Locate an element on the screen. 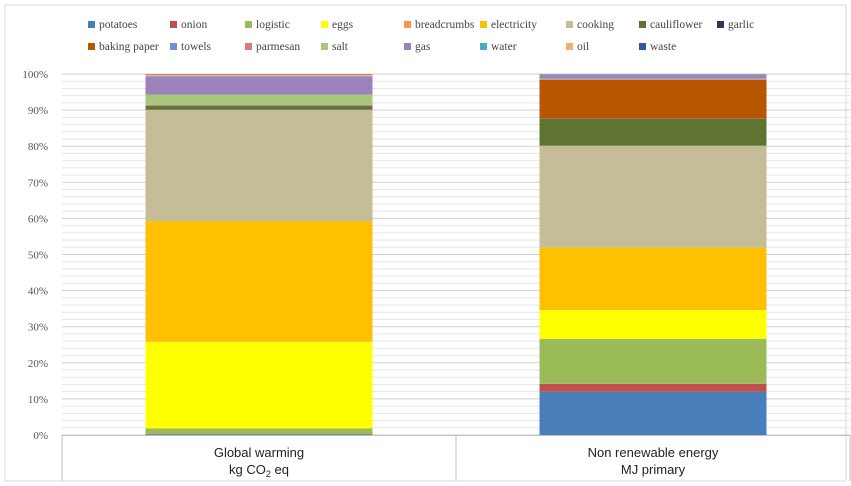 The image size is (851, 486). legend-item: gas is located at coordinates (417, 47).